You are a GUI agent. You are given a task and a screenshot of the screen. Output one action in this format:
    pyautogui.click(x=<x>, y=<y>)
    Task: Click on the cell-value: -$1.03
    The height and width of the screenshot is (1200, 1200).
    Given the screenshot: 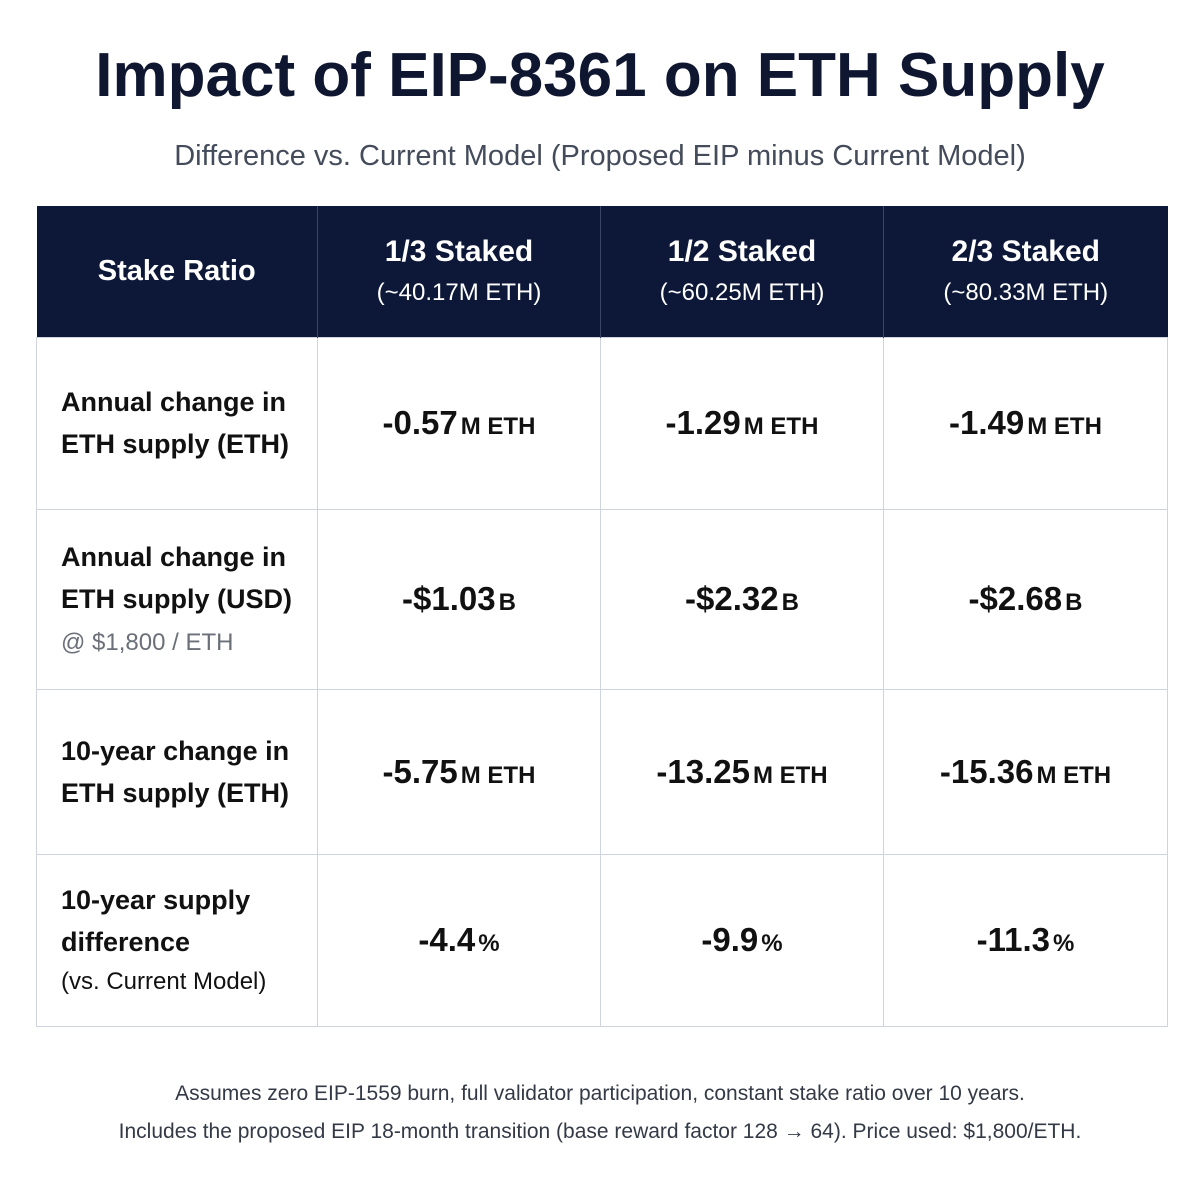 What is the action you would take?
    pyautogui.click(x=449, y=598)
    